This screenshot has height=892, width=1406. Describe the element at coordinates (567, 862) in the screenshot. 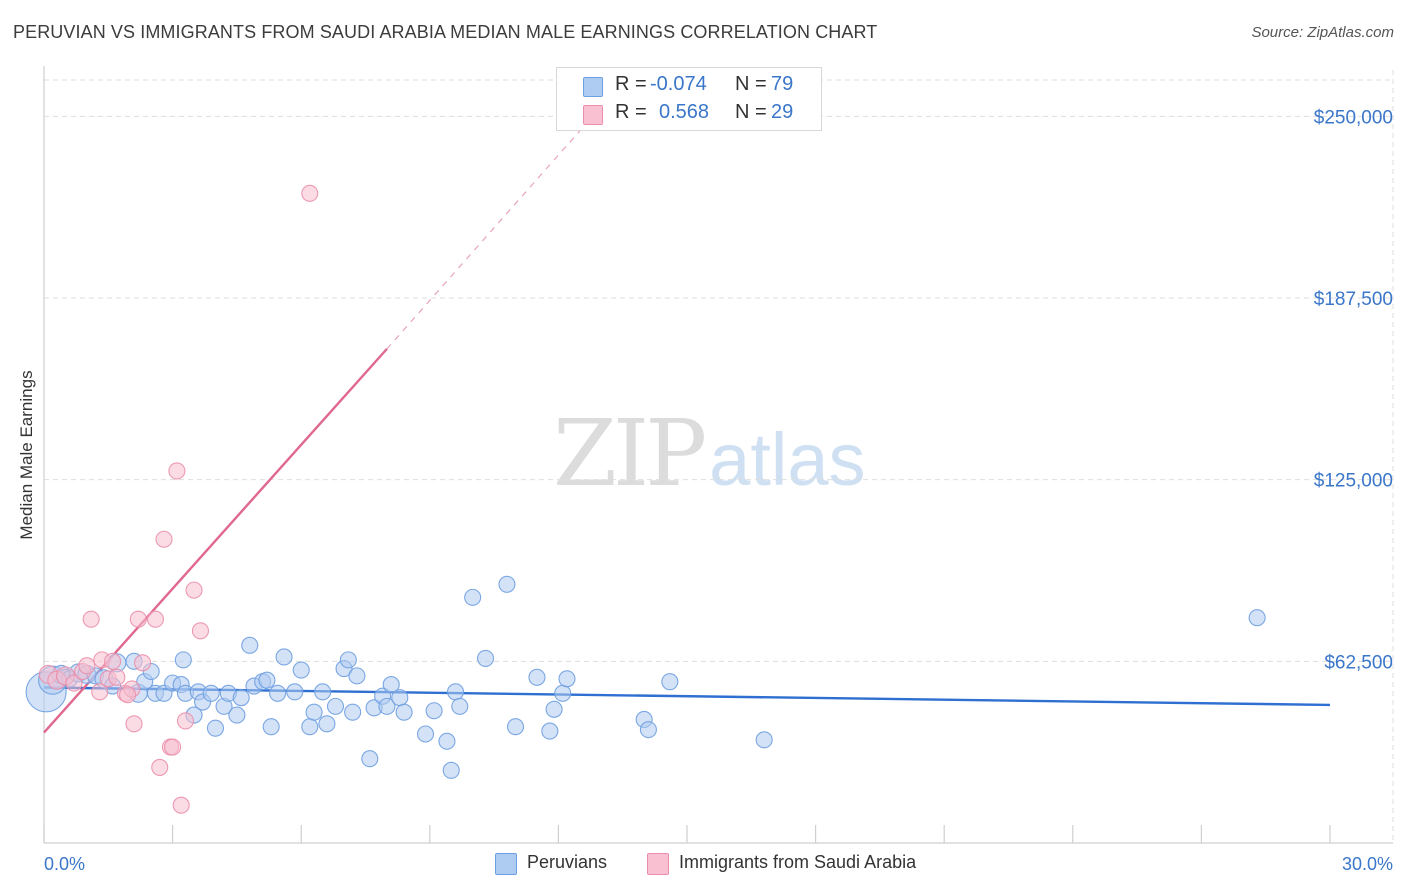

I see `legend-label-peruvians: Peruvians` at that location.